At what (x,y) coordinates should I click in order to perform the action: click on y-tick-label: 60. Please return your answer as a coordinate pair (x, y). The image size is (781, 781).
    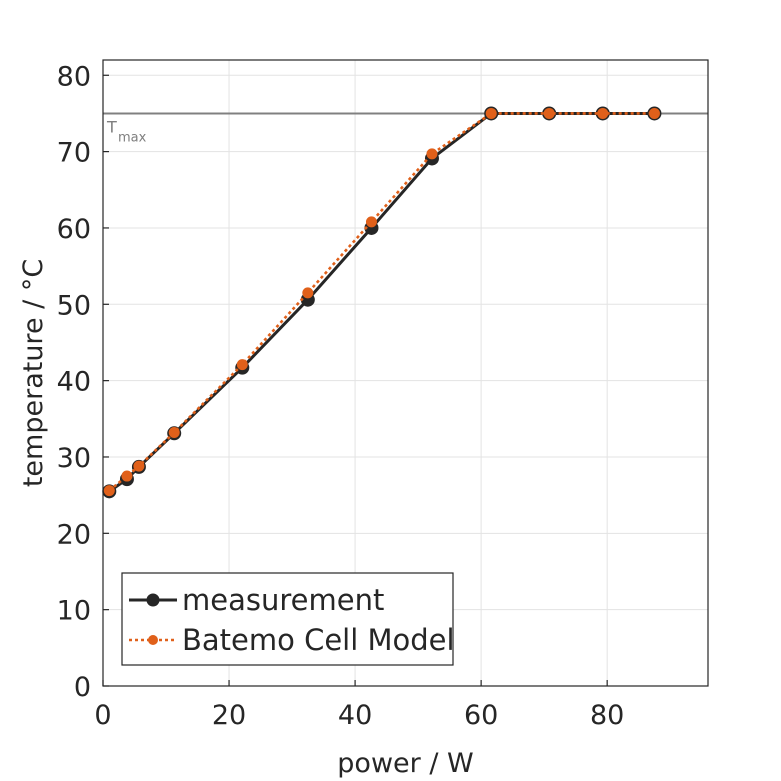
    Looking at the image, I should click on (74, 229).